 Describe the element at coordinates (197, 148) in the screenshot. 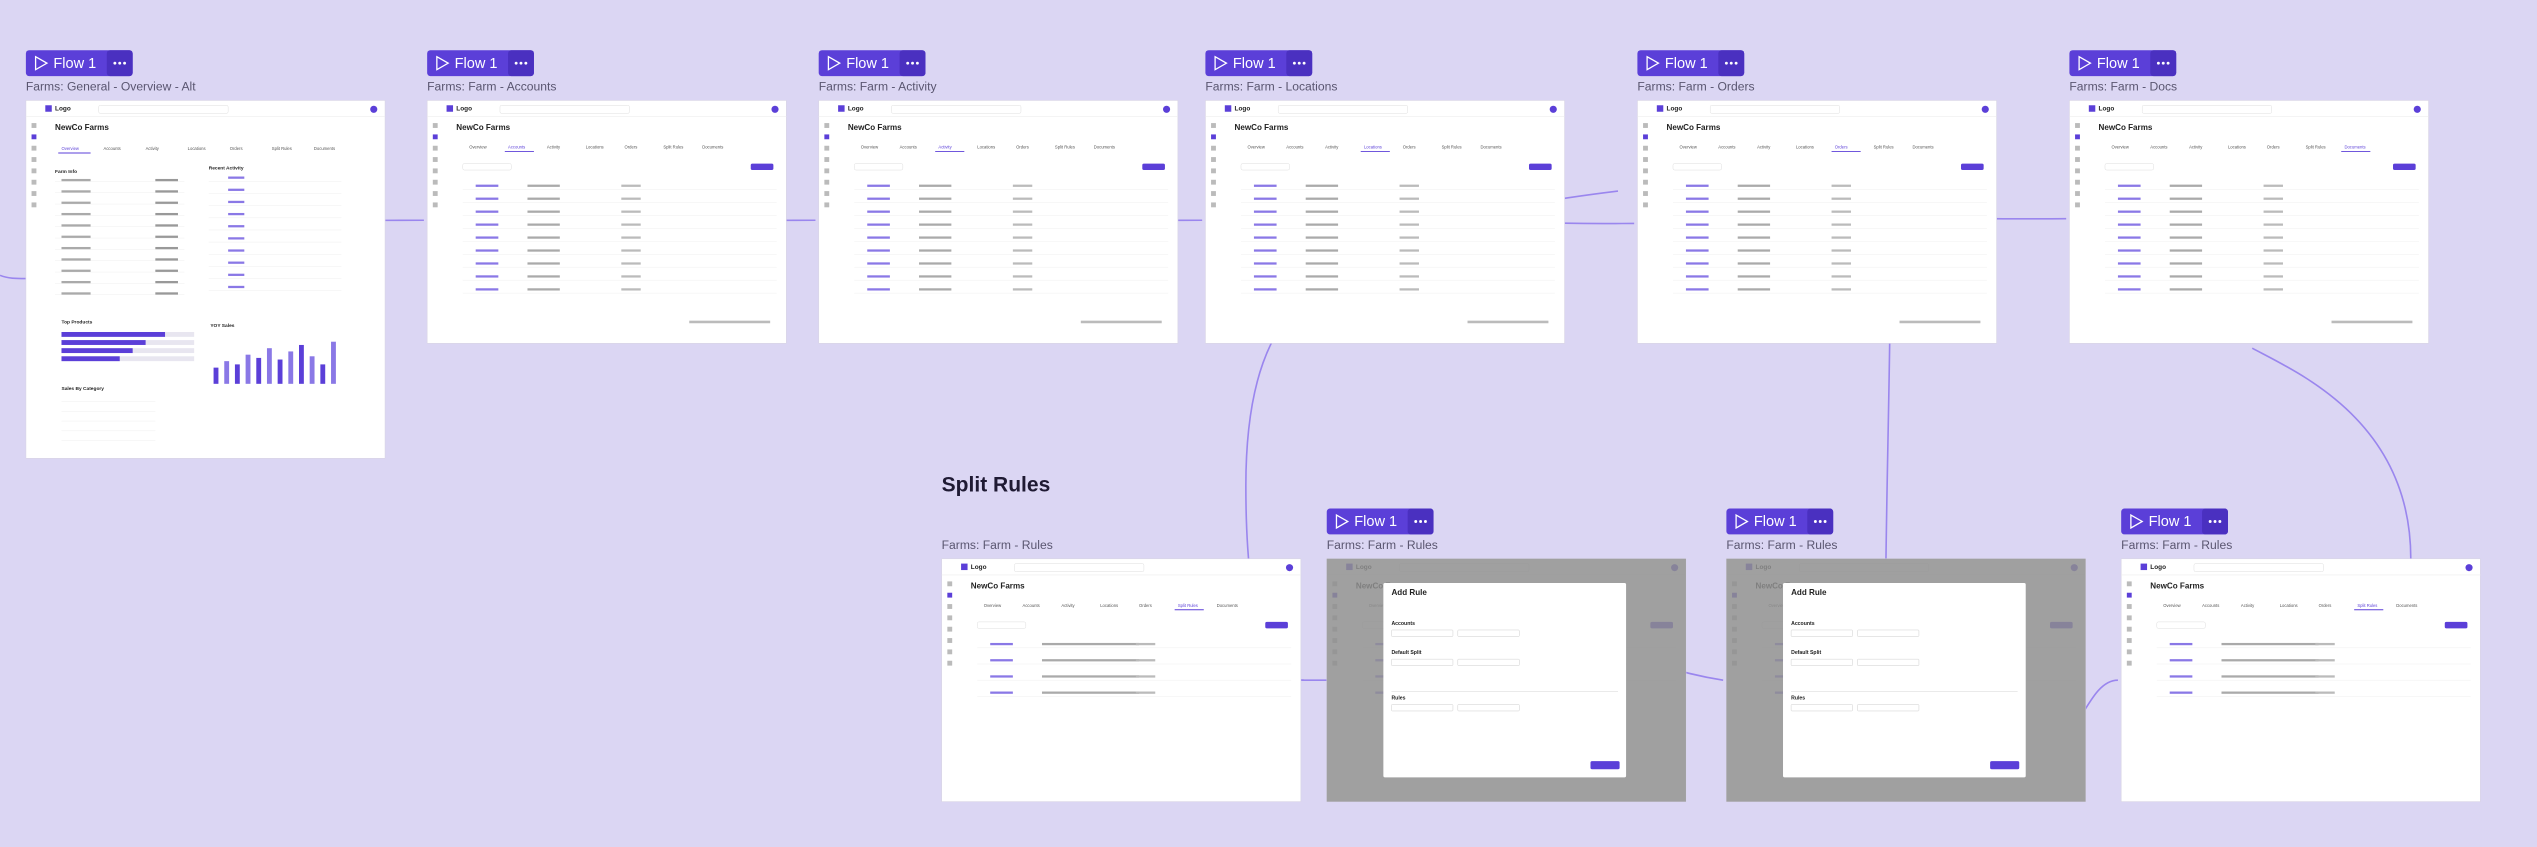

I see `tab: Locations` at that location.